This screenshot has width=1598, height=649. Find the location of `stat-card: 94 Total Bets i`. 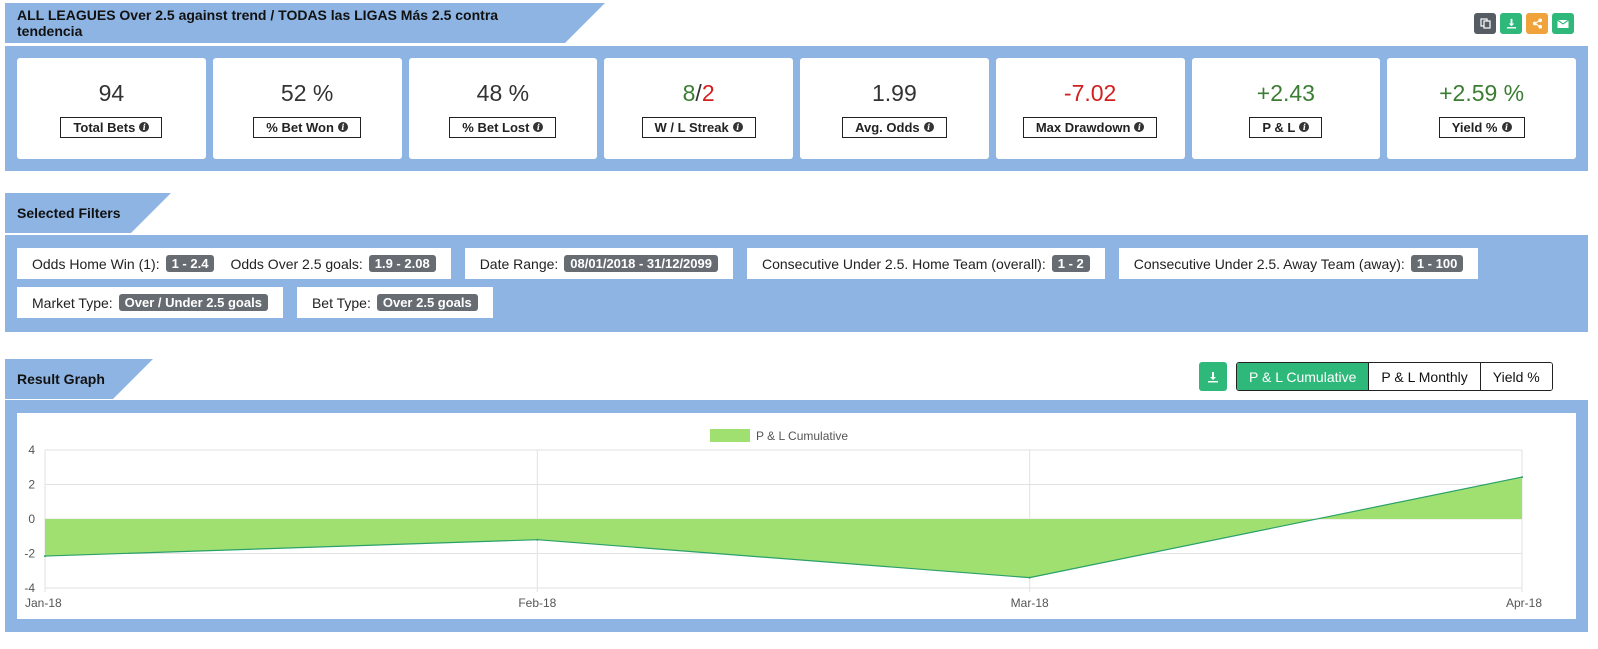

stat-card: 94 Total Bets i is located at coordinates (111, 108).